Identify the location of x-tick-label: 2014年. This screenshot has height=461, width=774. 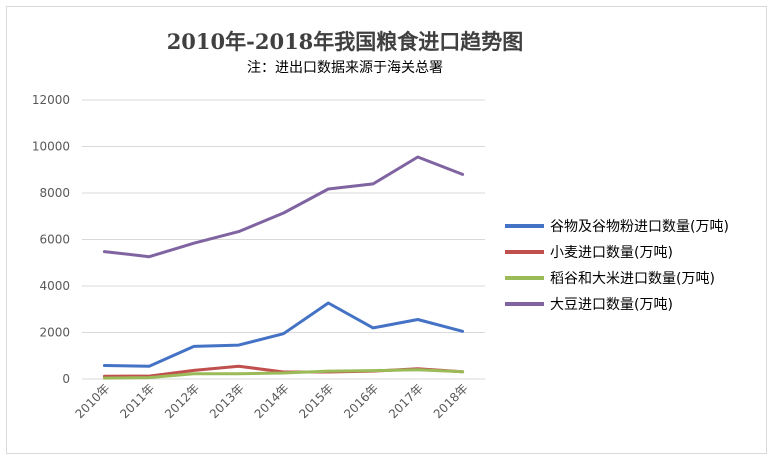
(272, 401).